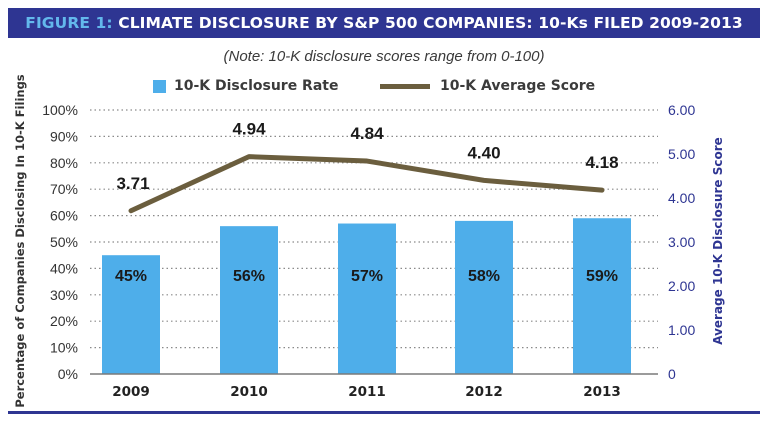 Image resolution: width=768 pixels, height=423 pixels. I want to click on title-prefix: FIGURE 1:, so click(69, 23).